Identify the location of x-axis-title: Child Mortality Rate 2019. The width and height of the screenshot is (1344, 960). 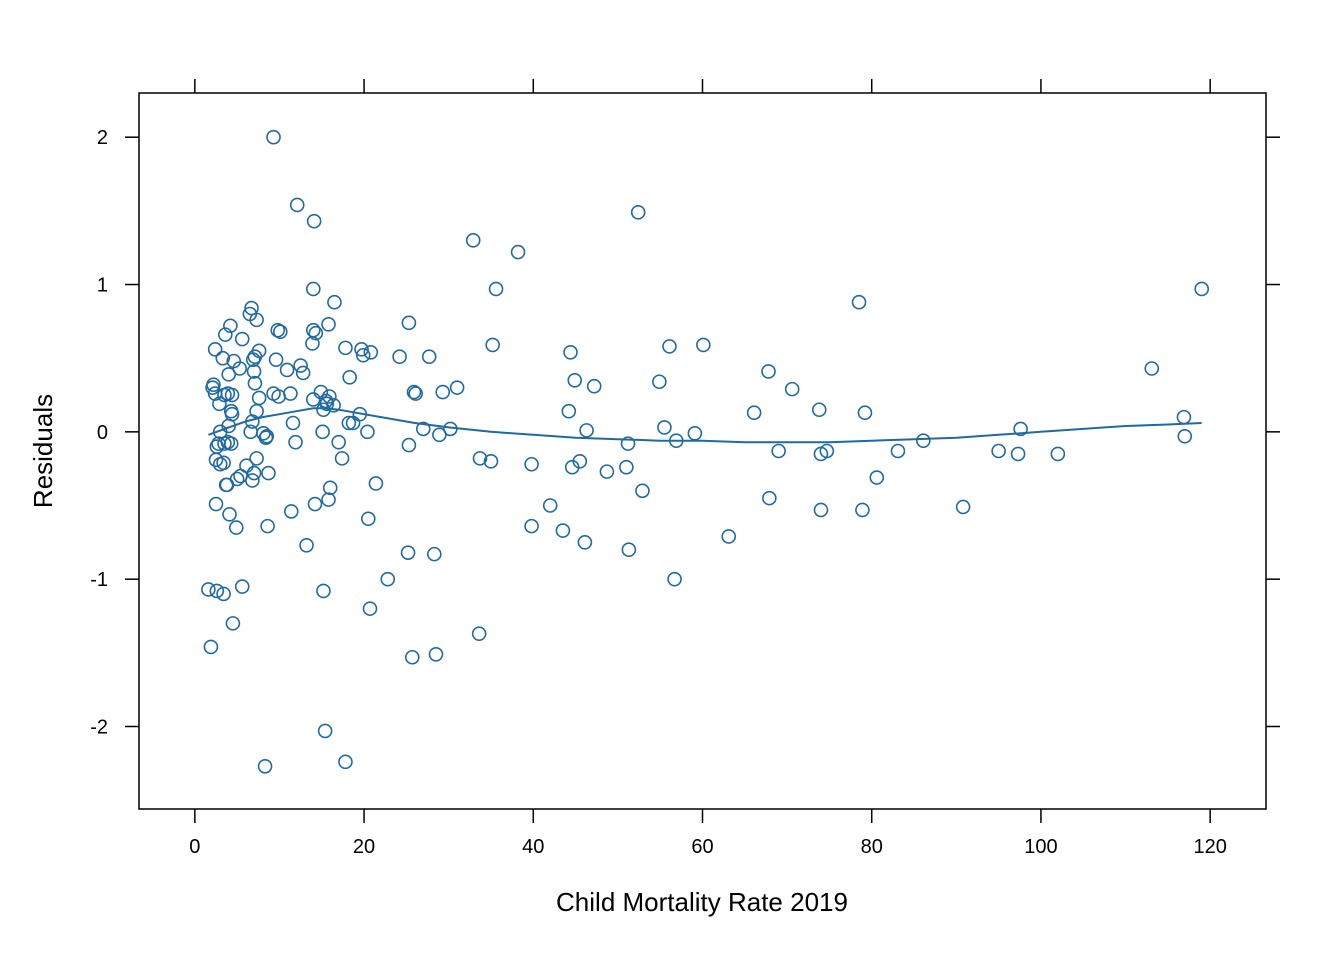
(702, 902).